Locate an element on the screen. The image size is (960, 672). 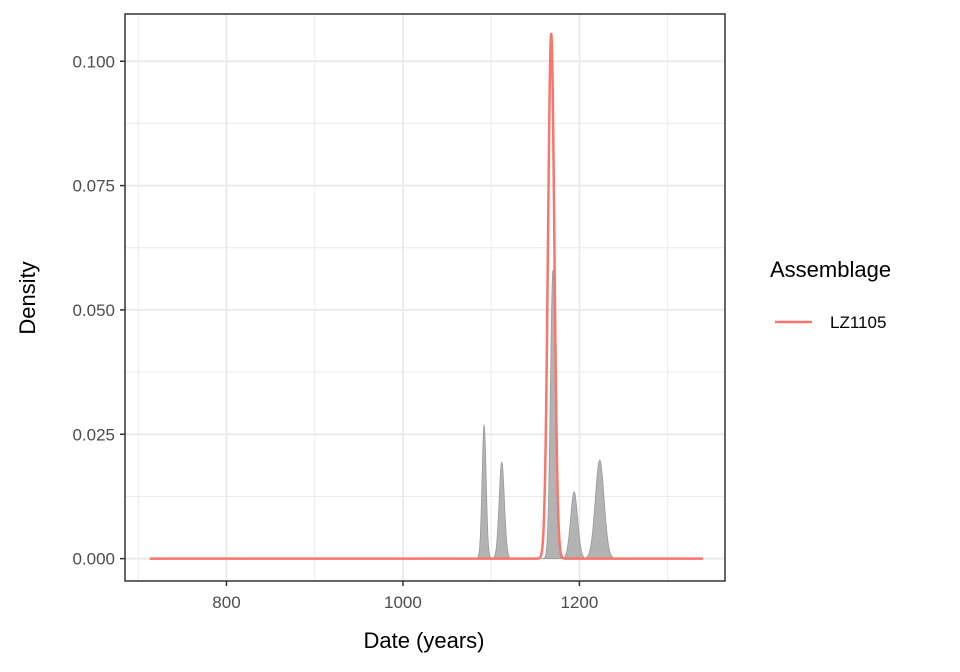
y-axis: 0.000 0.025 0.050 0.075 0.100 is located at coordinates (98, 310).